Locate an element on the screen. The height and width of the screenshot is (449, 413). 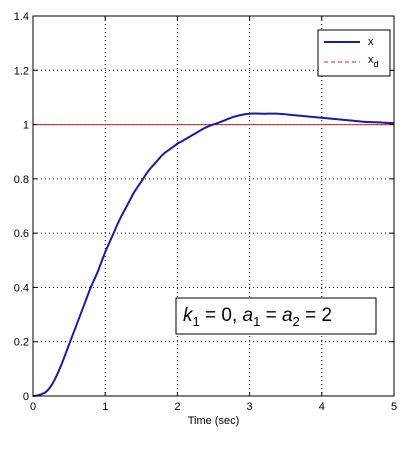
y-tick-label: 0.4 is located at coordinates (21, 288).